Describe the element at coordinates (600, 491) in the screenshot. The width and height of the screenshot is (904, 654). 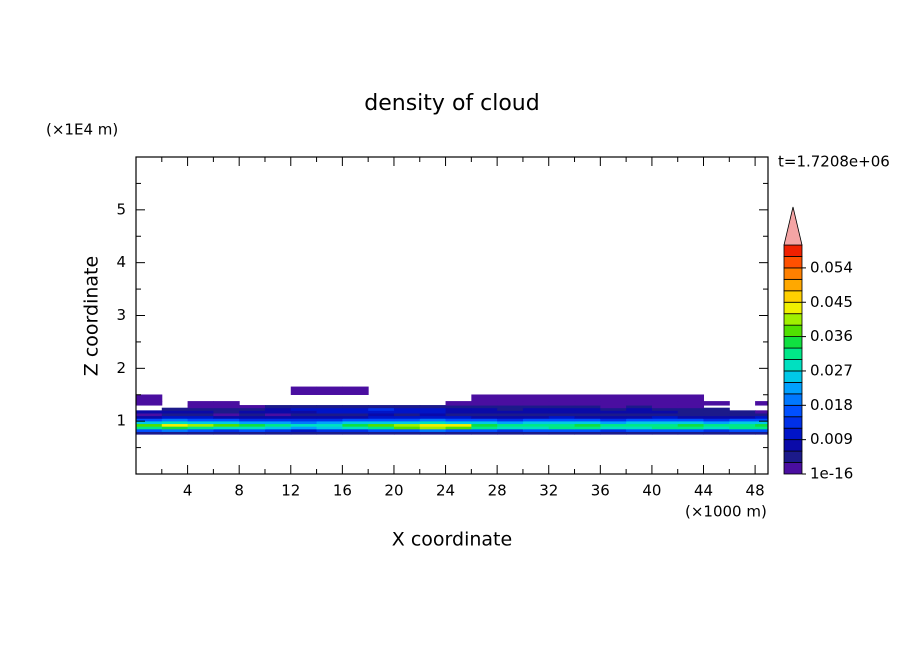
I see `x-tick-label: 36` at that location.